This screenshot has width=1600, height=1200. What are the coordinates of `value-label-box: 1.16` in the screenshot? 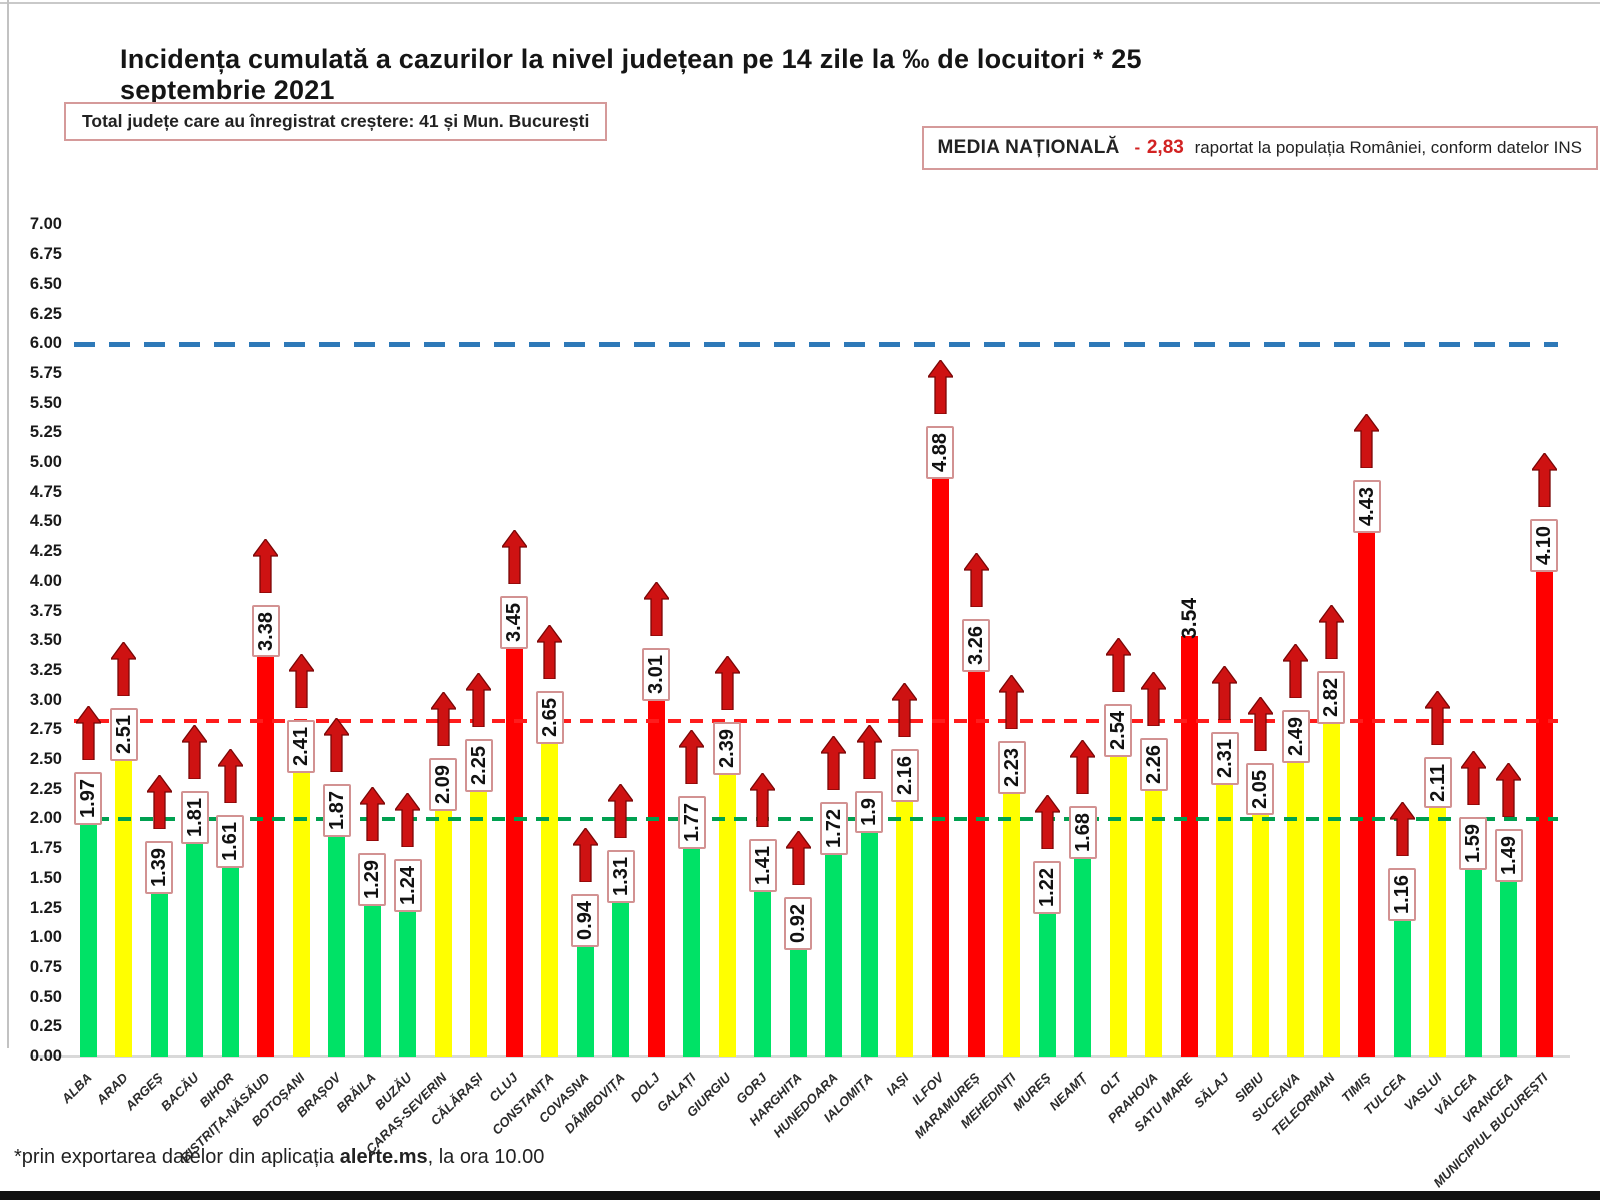 It's located at (1402, 895).